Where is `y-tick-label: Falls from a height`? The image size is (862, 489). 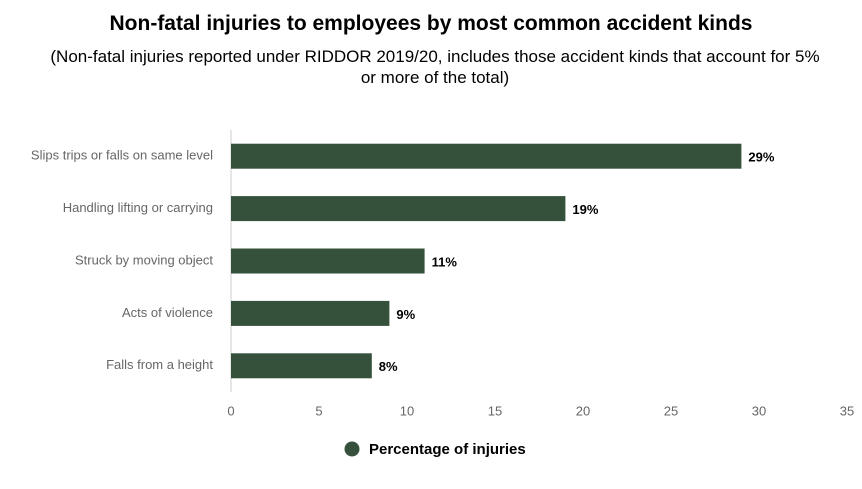 y-tick-label: Falls from a height is located at coordinates (159, 364).